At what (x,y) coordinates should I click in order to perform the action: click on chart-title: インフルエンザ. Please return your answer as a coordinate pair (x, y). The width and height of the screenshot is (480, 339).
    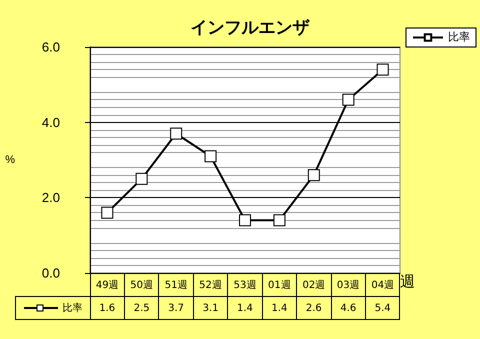
    Looking at the image, I should click on (250, 27).